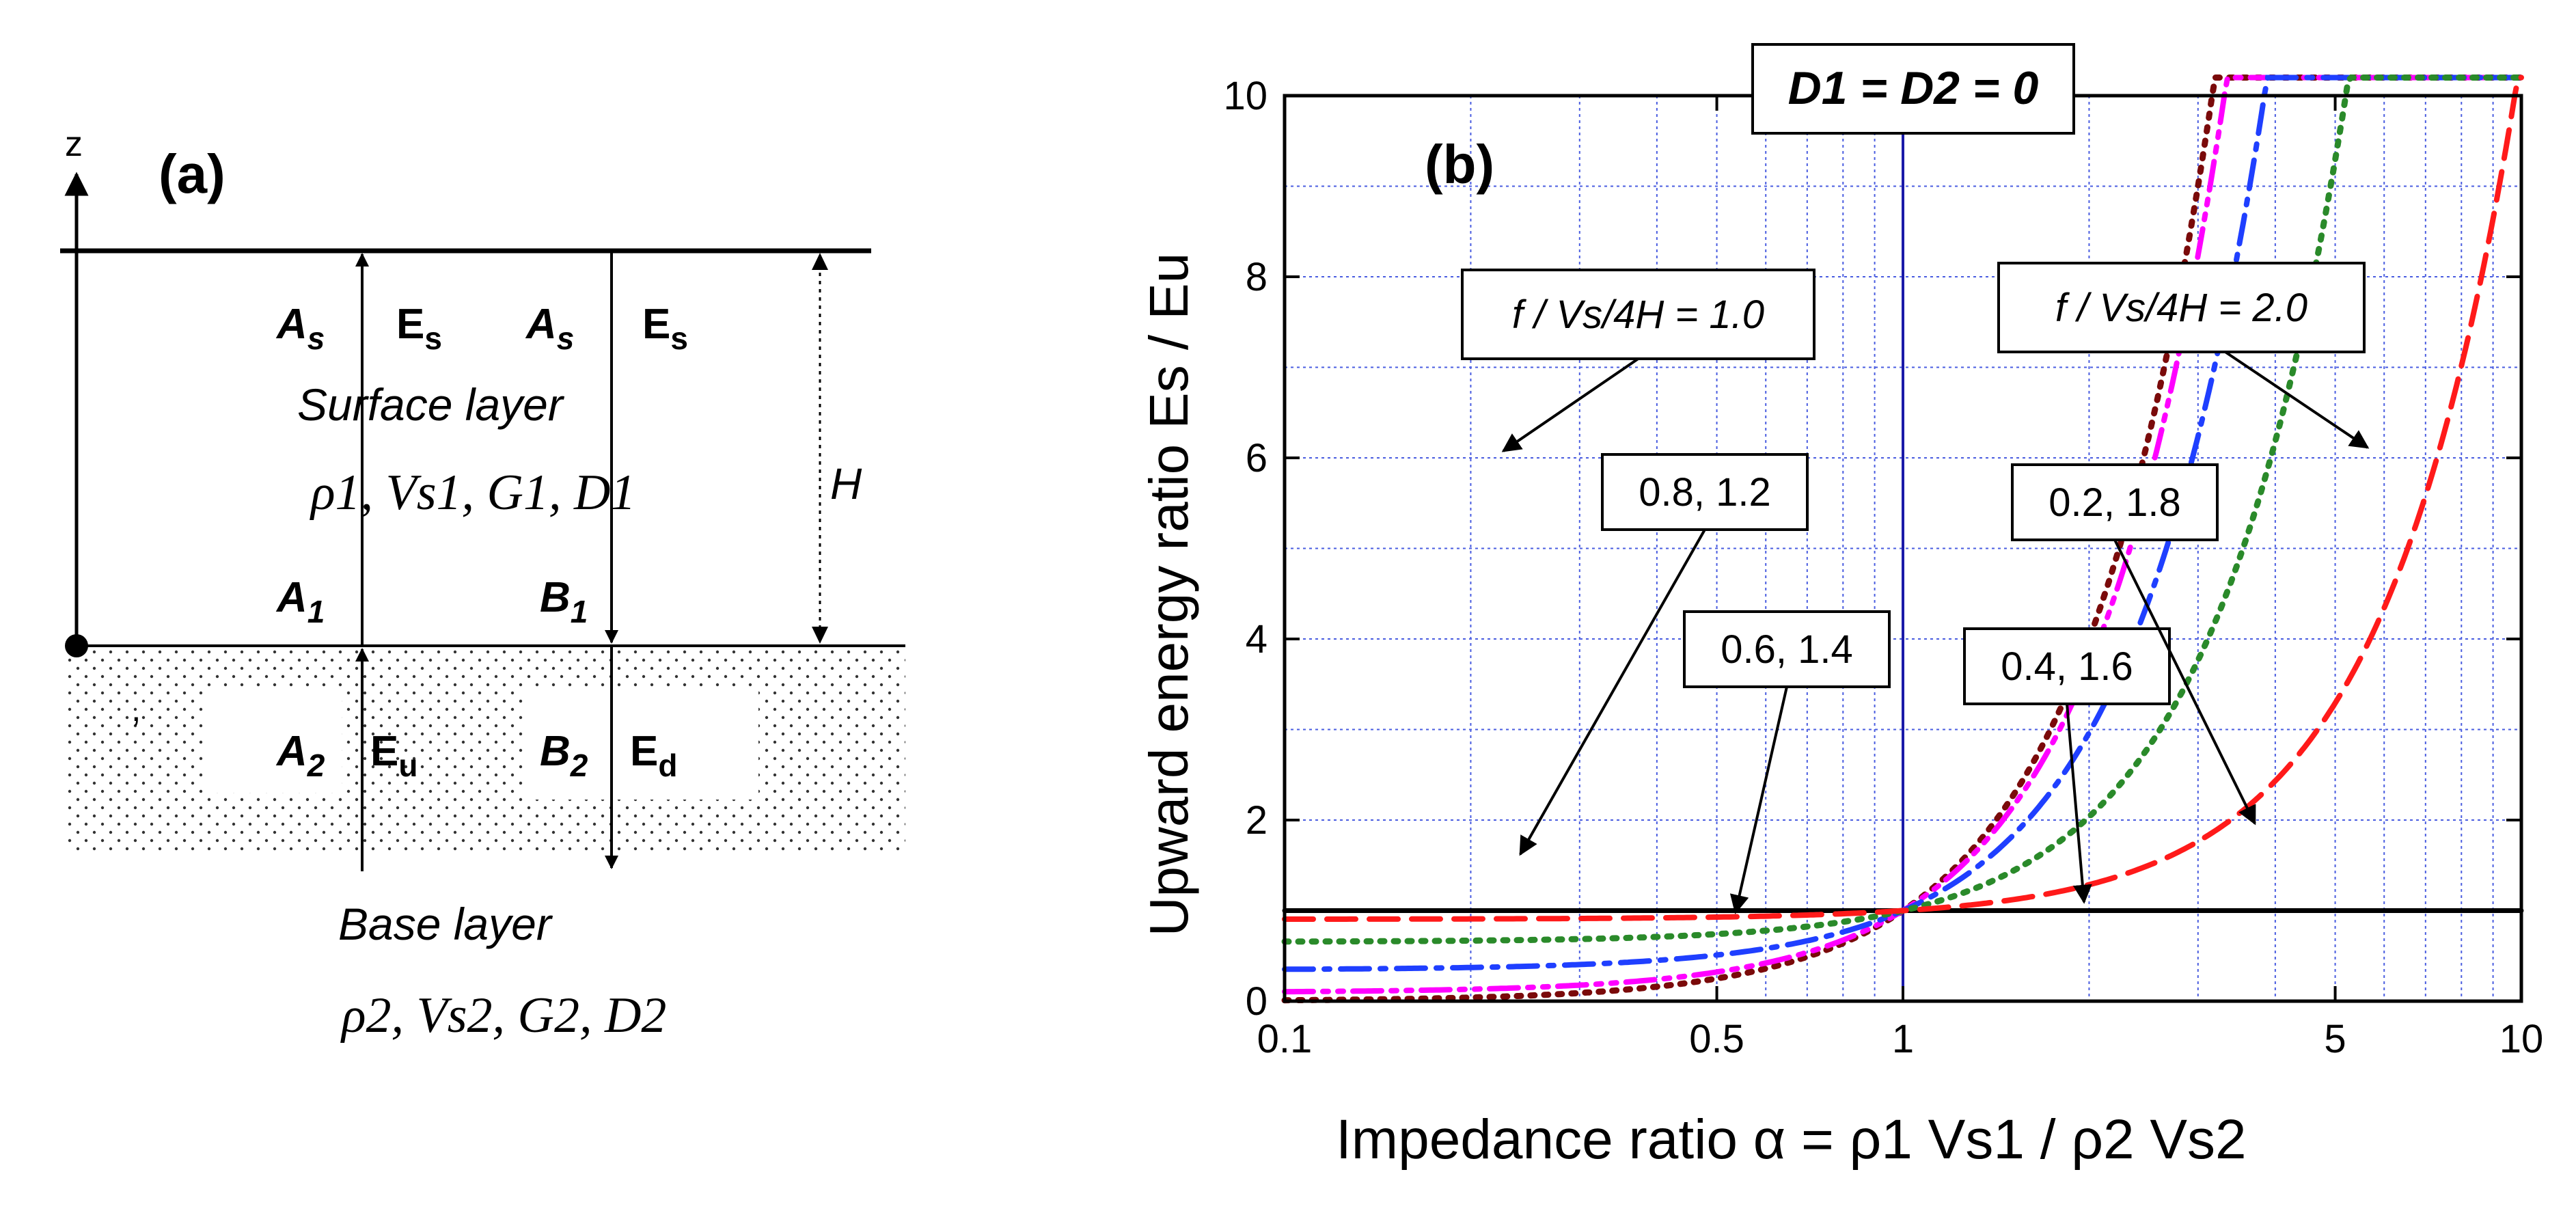 The image size is (2576, 1213). I want to click on base-layer-fill, so click(485, 748).